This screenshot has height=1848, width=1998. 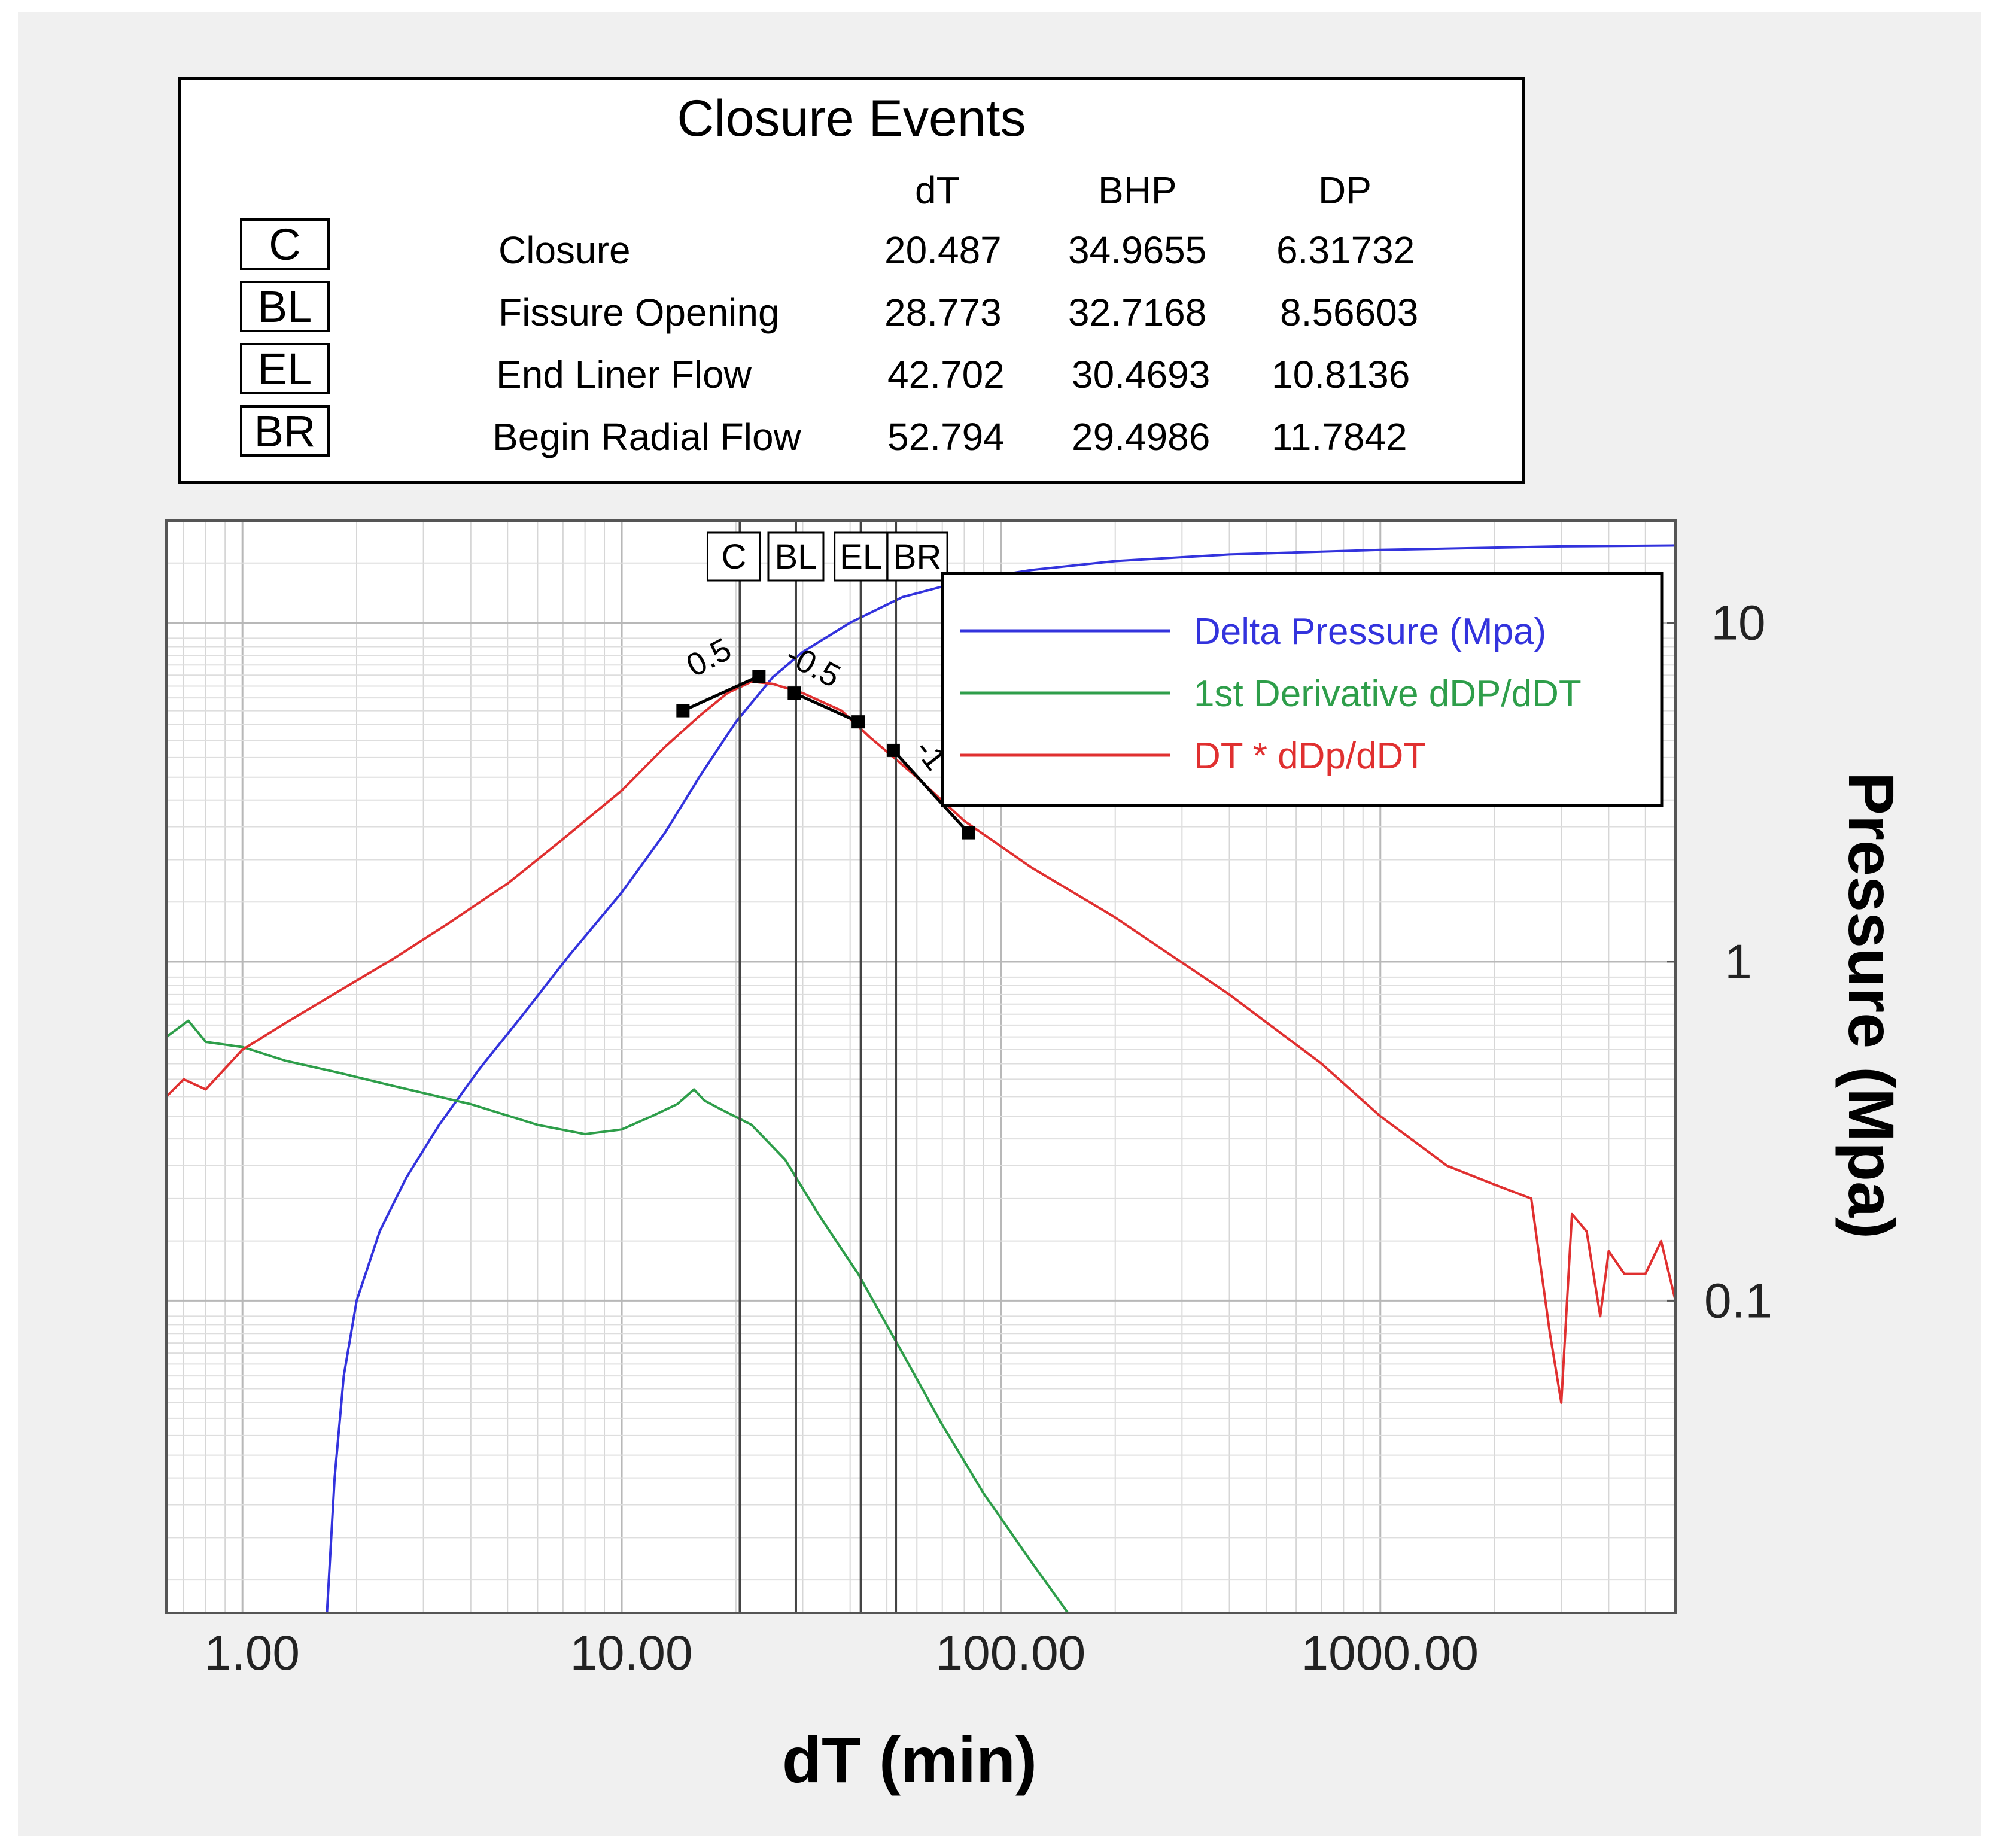 What do you see at coordinates (285, 244) in the screenshot?
I see `event-code-badge: C` at bounding box center [285, 244].